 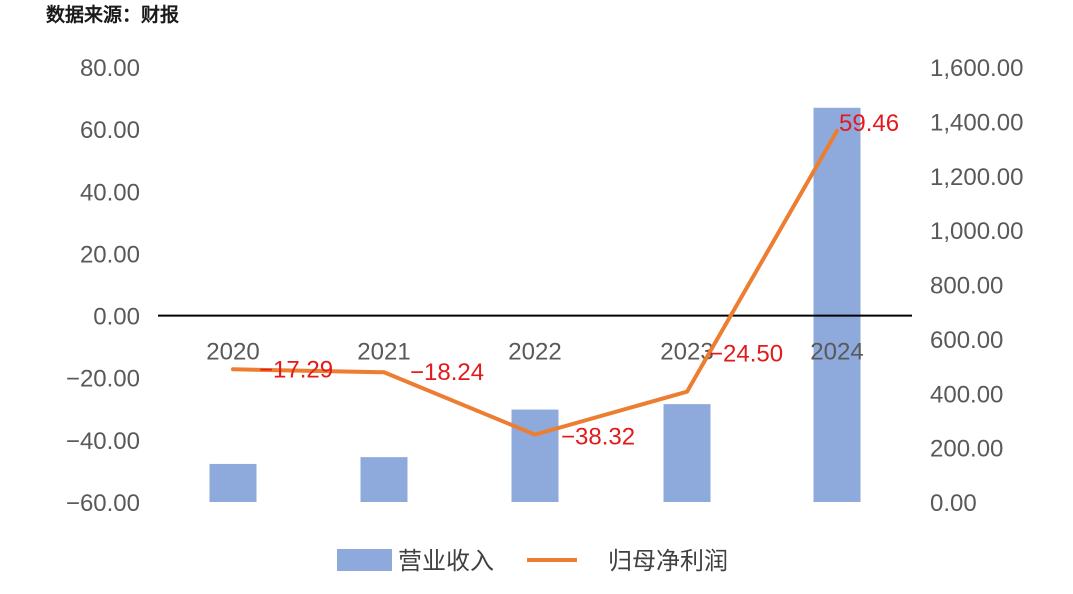 I want to click on left-axis-tick: 20.00, so click(x=110, y=254).